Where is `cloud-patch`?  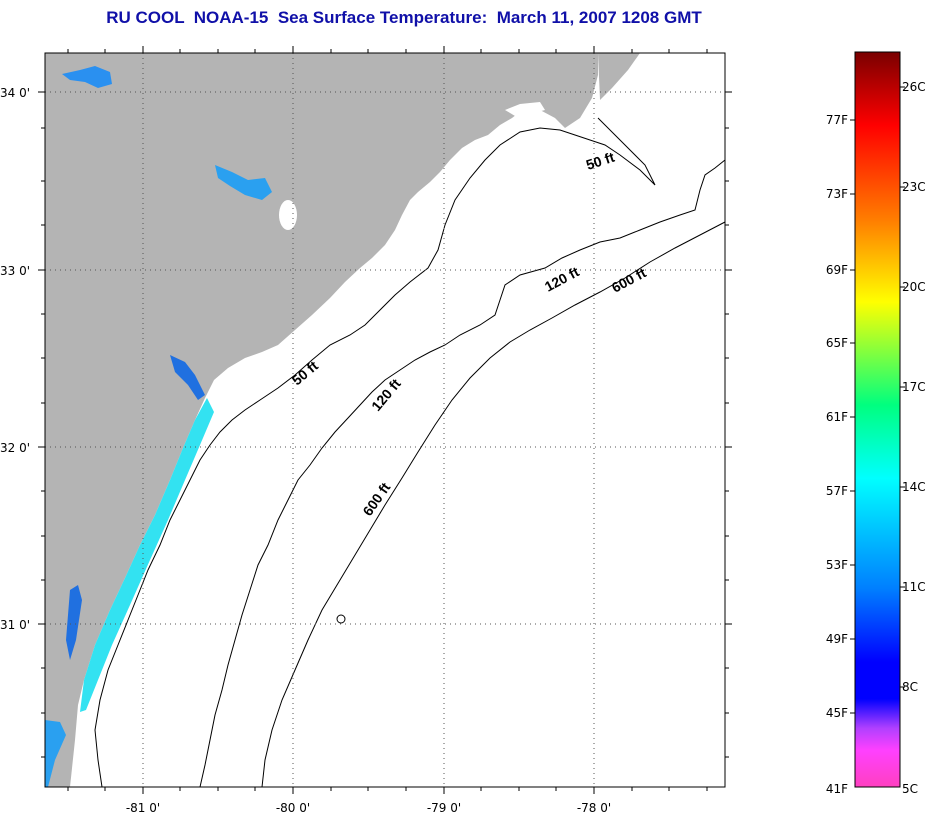
cloud-patch is located at coordinates (288, 215).